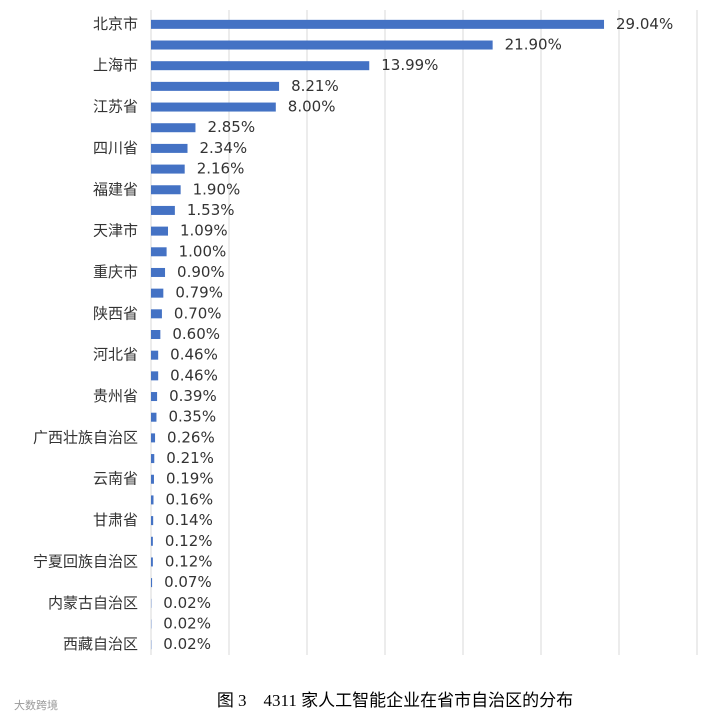 Image resolution: width=718 pixels, height=718 pixels. What do you see at coordinates (409, 65) in the screenshot?
I see `value-label: 13.99%` at bounding box center [409, 65].